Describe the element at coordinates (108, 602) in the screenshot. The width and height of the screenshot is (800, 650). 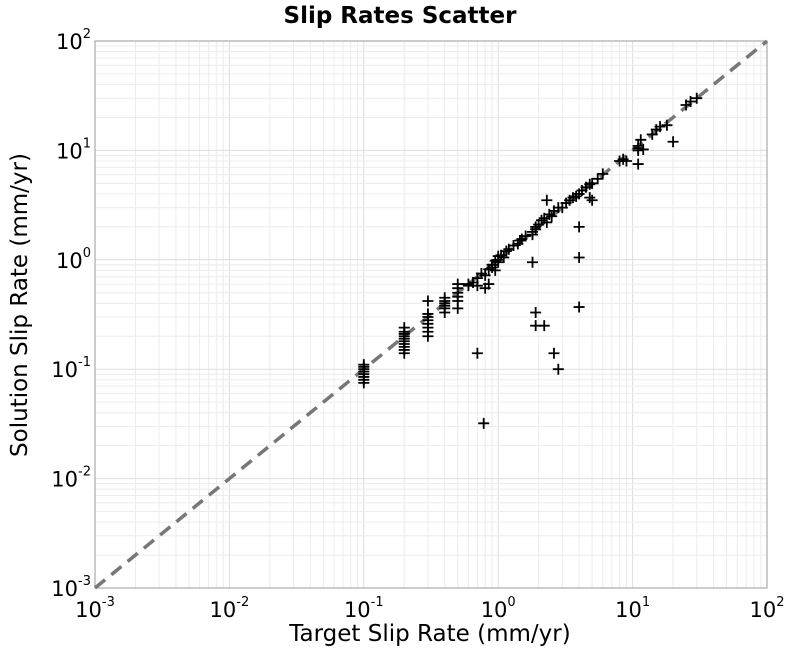
I see `x-tick-label-exponent: -3` at that location.